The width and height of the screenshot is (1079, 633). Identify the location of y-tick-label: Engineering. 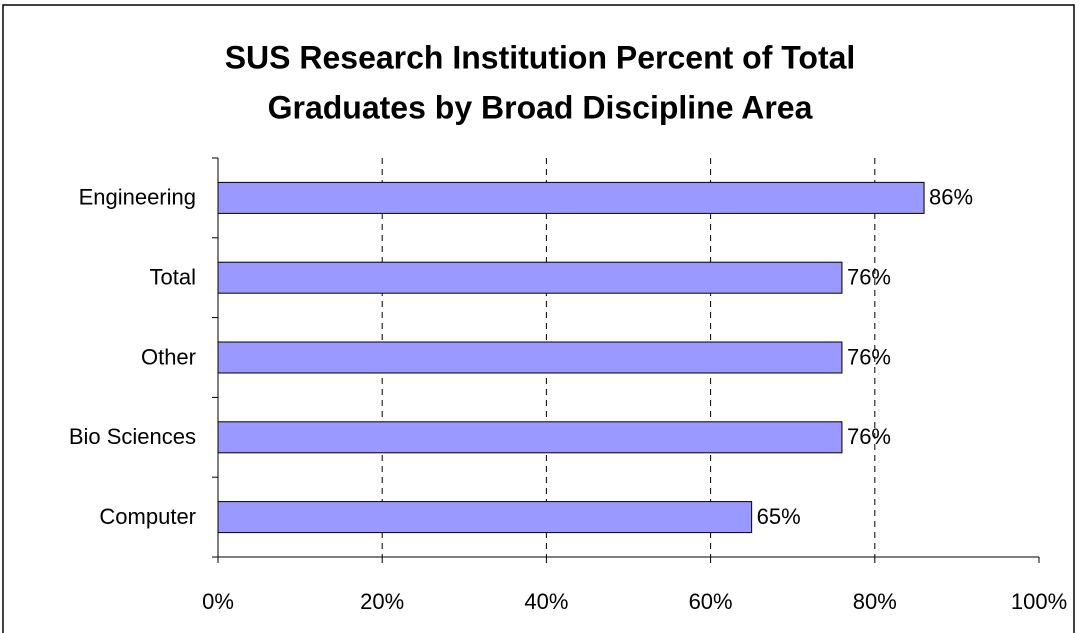
(137, 197).